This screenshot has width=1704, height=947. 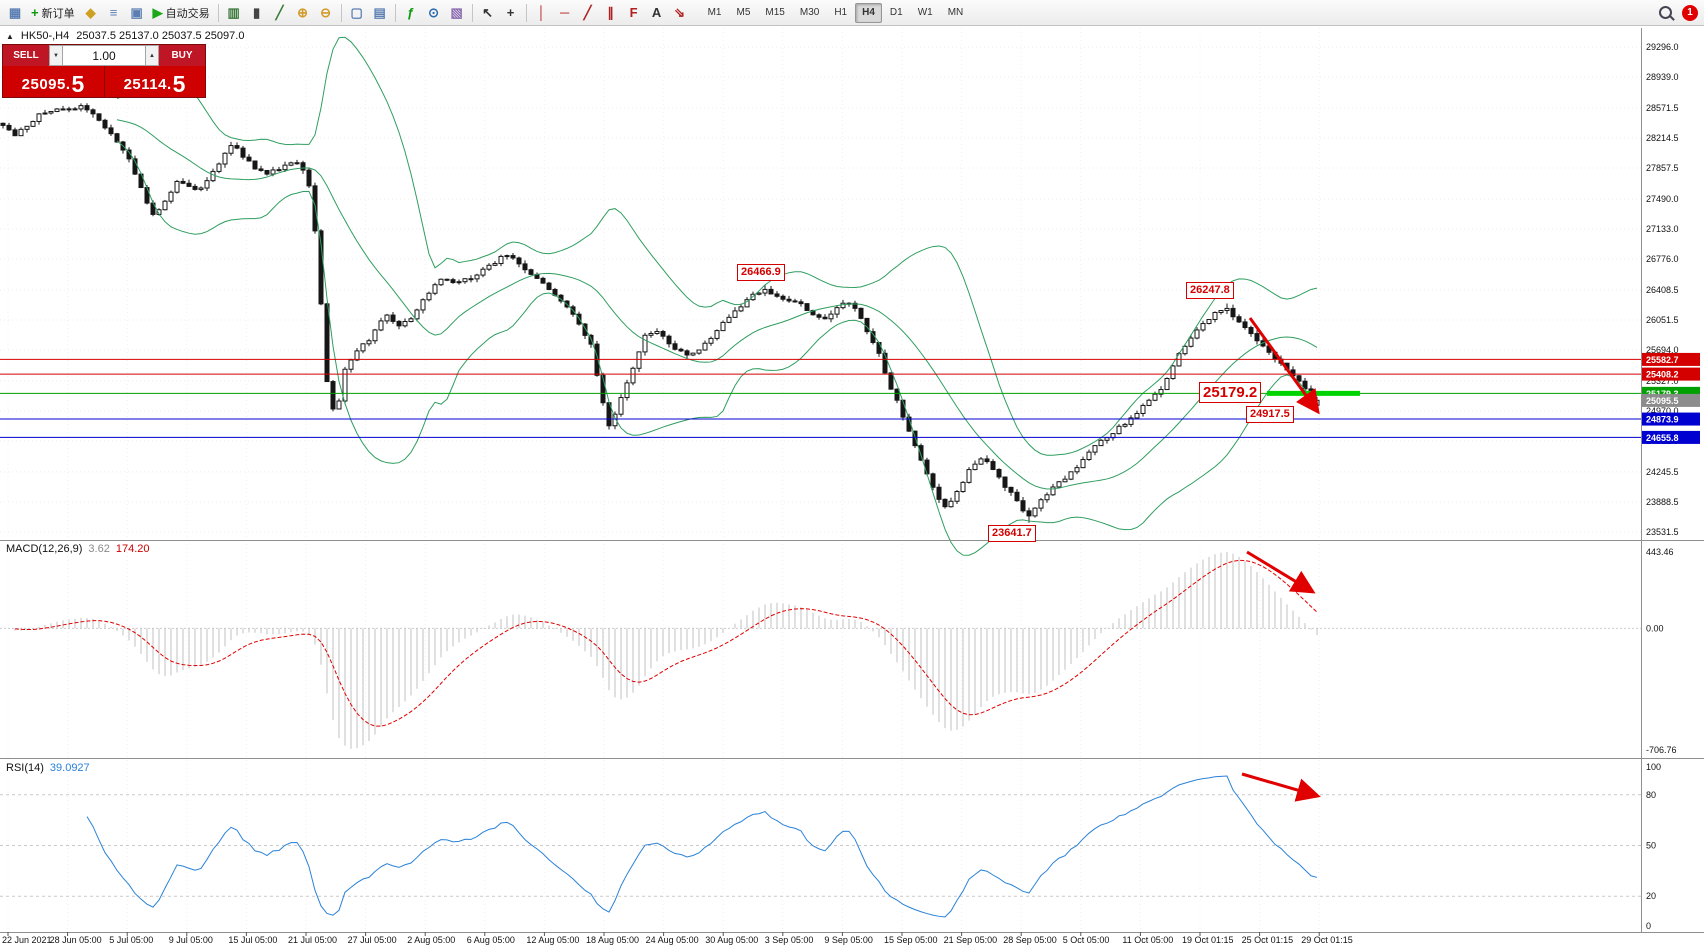 What do you see at coordinates (1660, 552) in the screenshot?
I see `svg-text: 443.46` at bounding box center [1660, 552].